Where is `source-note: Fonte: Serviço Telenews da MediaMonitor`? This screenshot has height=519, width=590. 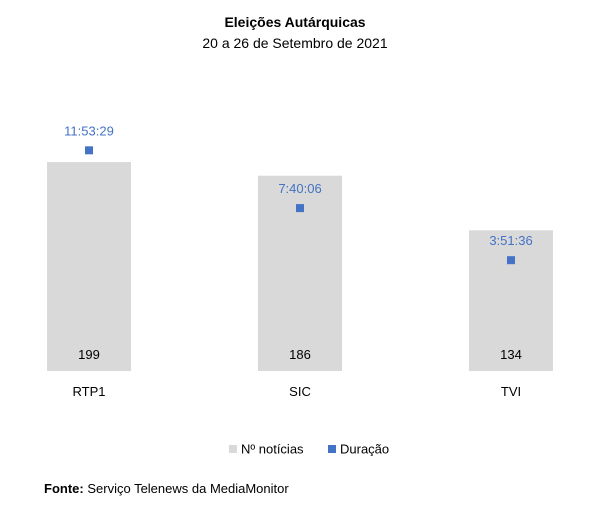 source-note: Fonte: Serviço Telenews da MediaMonitor is located at coordinates (166, 488).